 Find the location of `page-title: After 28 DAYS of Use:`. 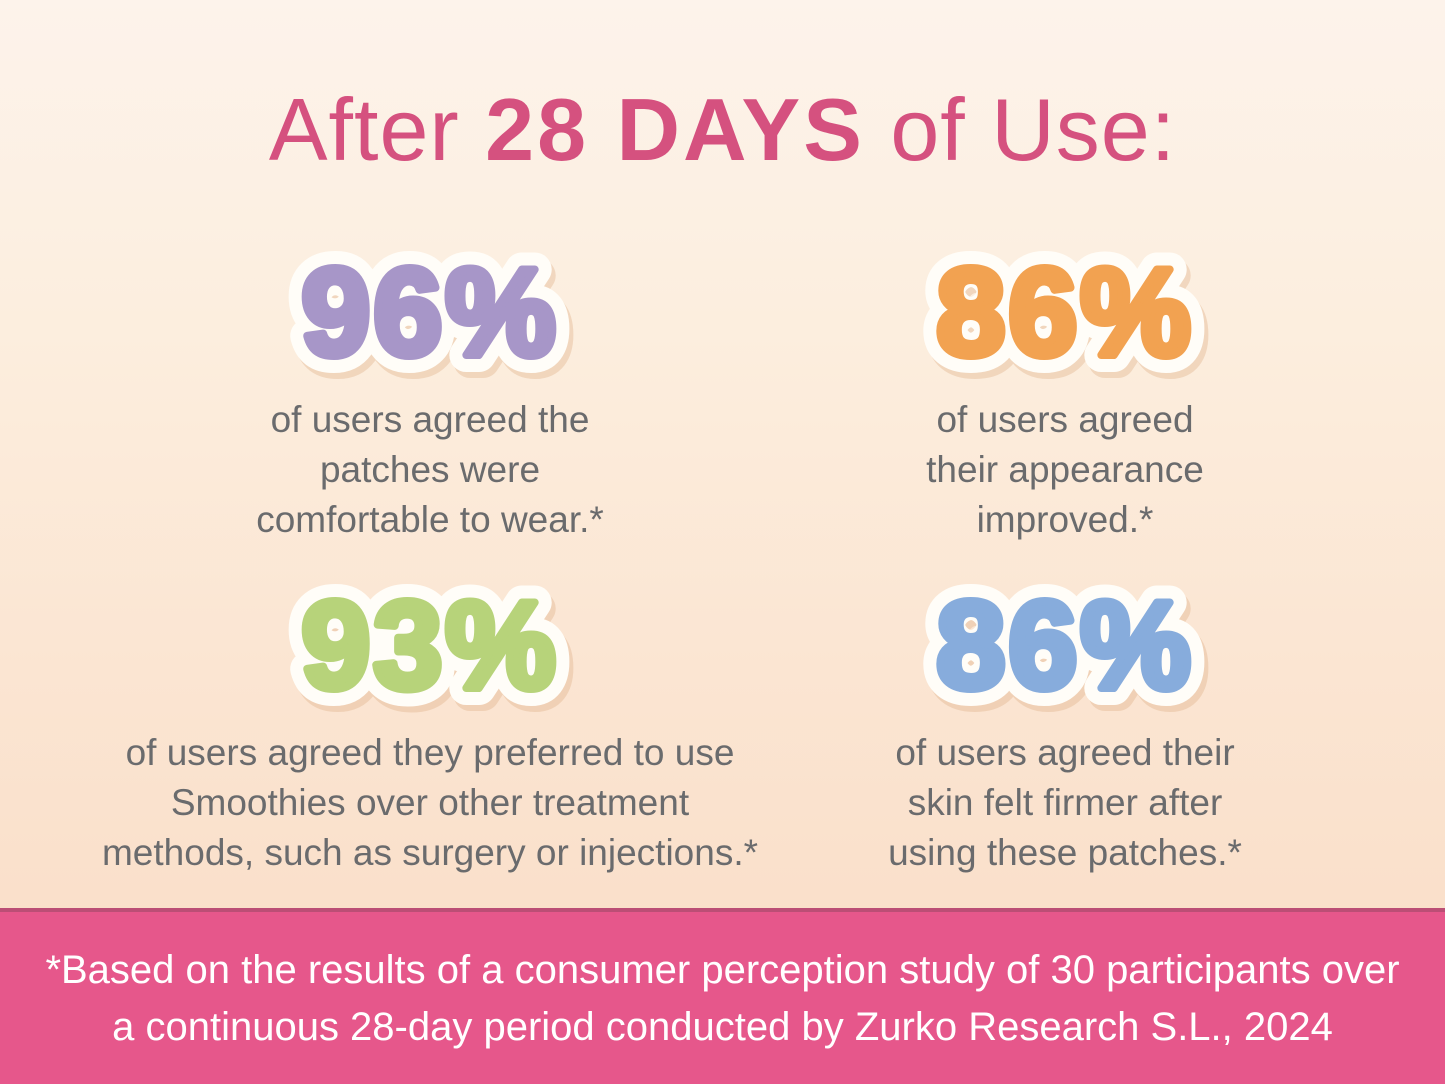

page-title: After 28 DAYS of Use: is located at coordinates (722, 129).